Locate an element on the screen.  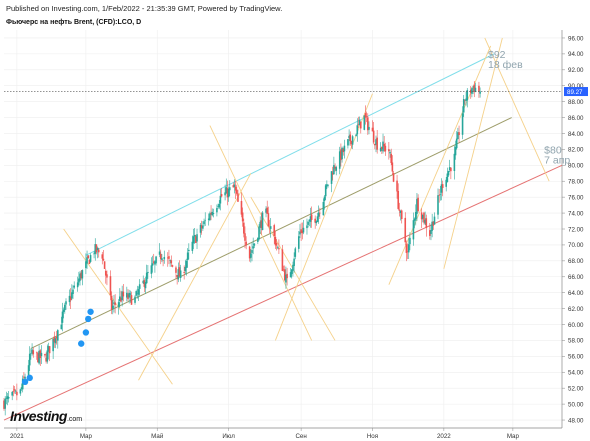
y-tick-label: 94.00 is located at coordinates (576, 54).